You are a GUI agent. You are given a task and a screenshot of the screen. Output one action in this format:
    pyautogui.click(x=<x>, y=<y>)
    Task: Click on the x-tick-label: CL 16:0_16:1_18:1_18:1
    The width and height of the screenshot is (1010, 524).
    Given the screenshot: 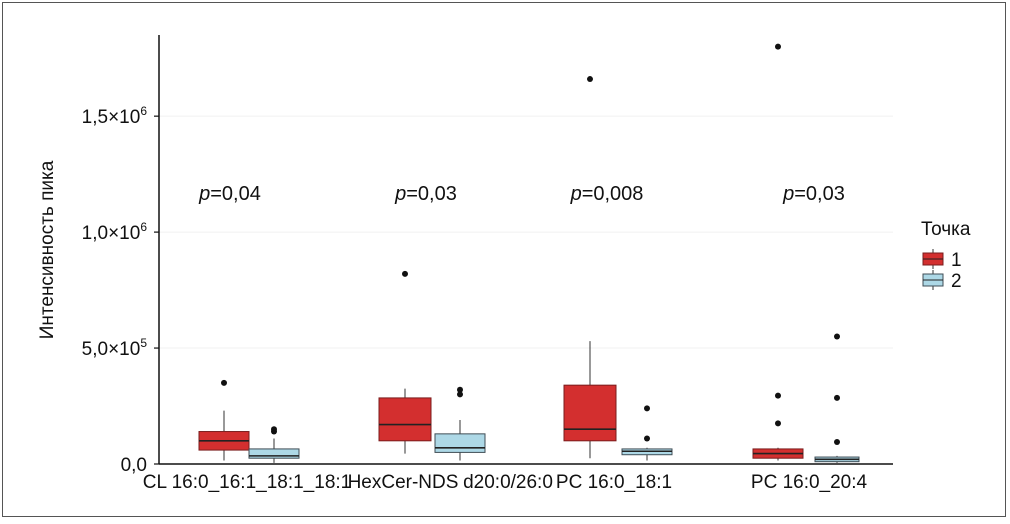 What is the action you would take?
    pyautogui.click(x=247, y=482)
    